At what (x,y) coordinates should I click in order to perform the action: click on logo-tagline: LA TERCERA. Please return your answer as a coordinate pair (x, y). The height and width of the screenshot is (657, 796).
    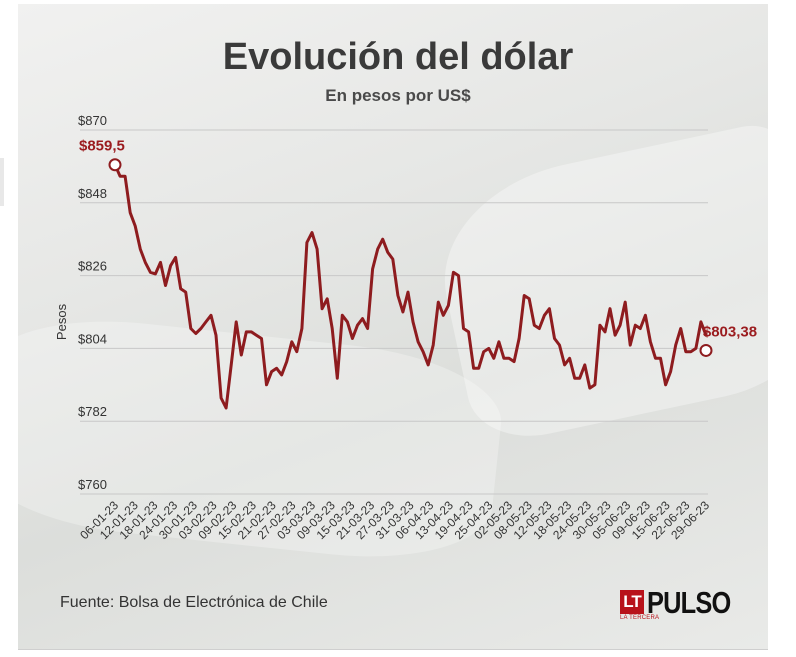
    Looking at the image, I should click on (640, 618).